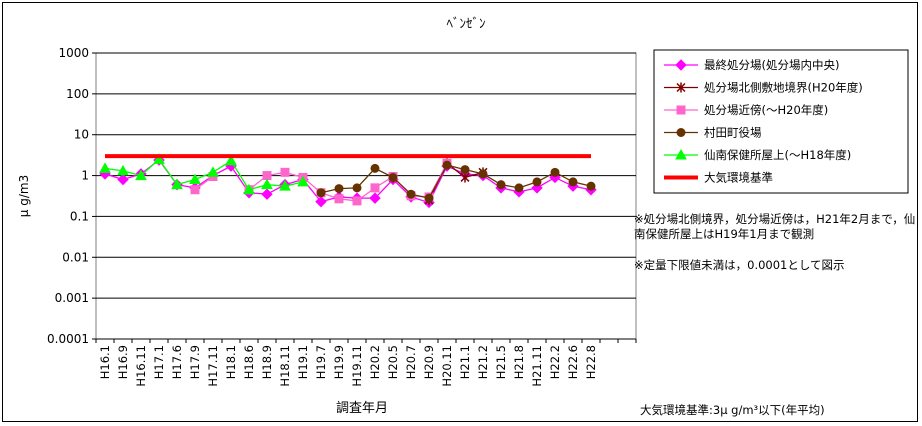 The width and height of the screenshot is (922, 426). What do you see at coordinates (732, 410) in the screenshot?
I see `standard-footnote: 大気環境基準:3μ g/m³以下(年平均)` at bounding box center [732, 410].